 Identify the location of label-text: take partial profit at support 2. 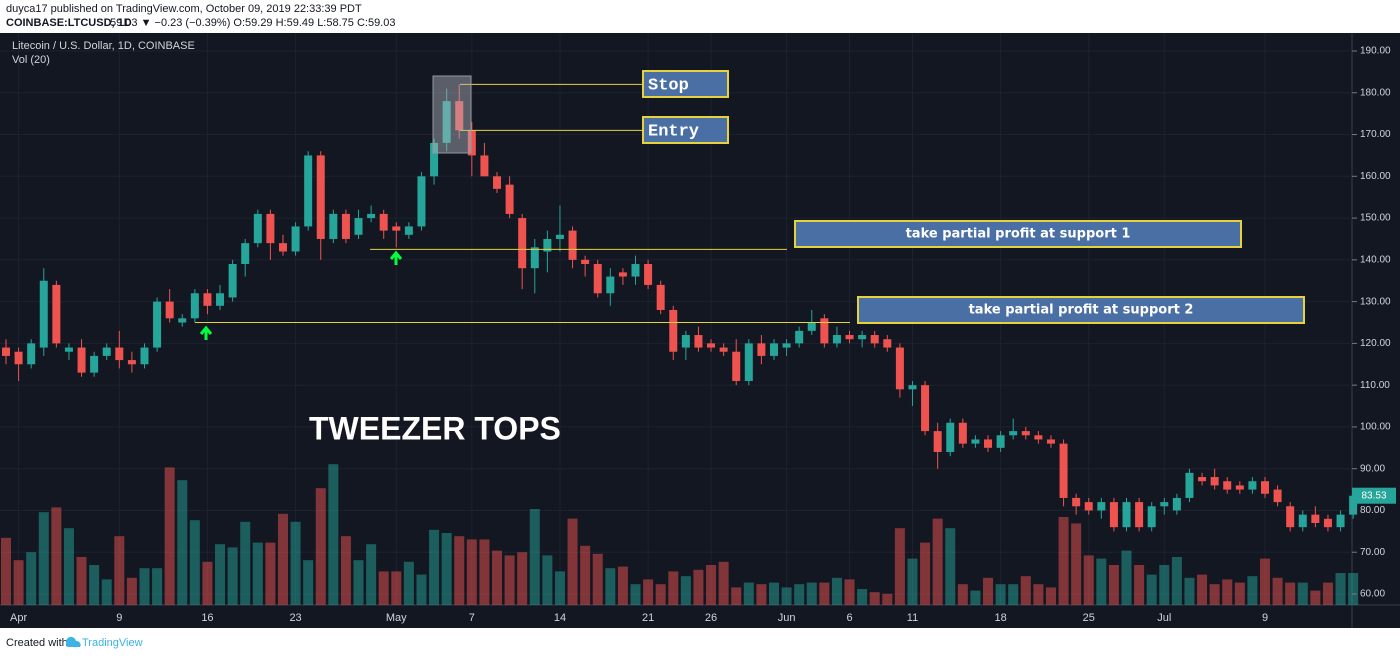
(1081, 310).